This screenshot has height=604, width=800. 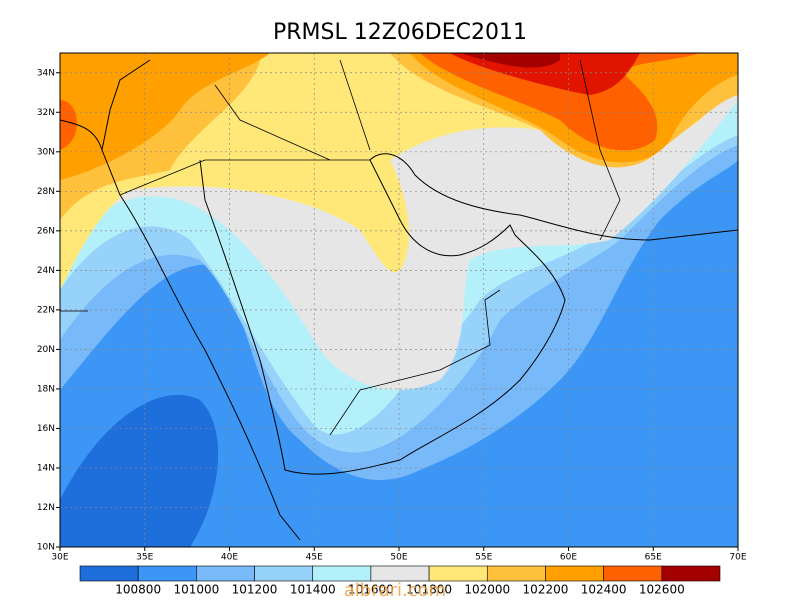 I want to click on y-tick-label: 10N, so click(x=46, y=548).